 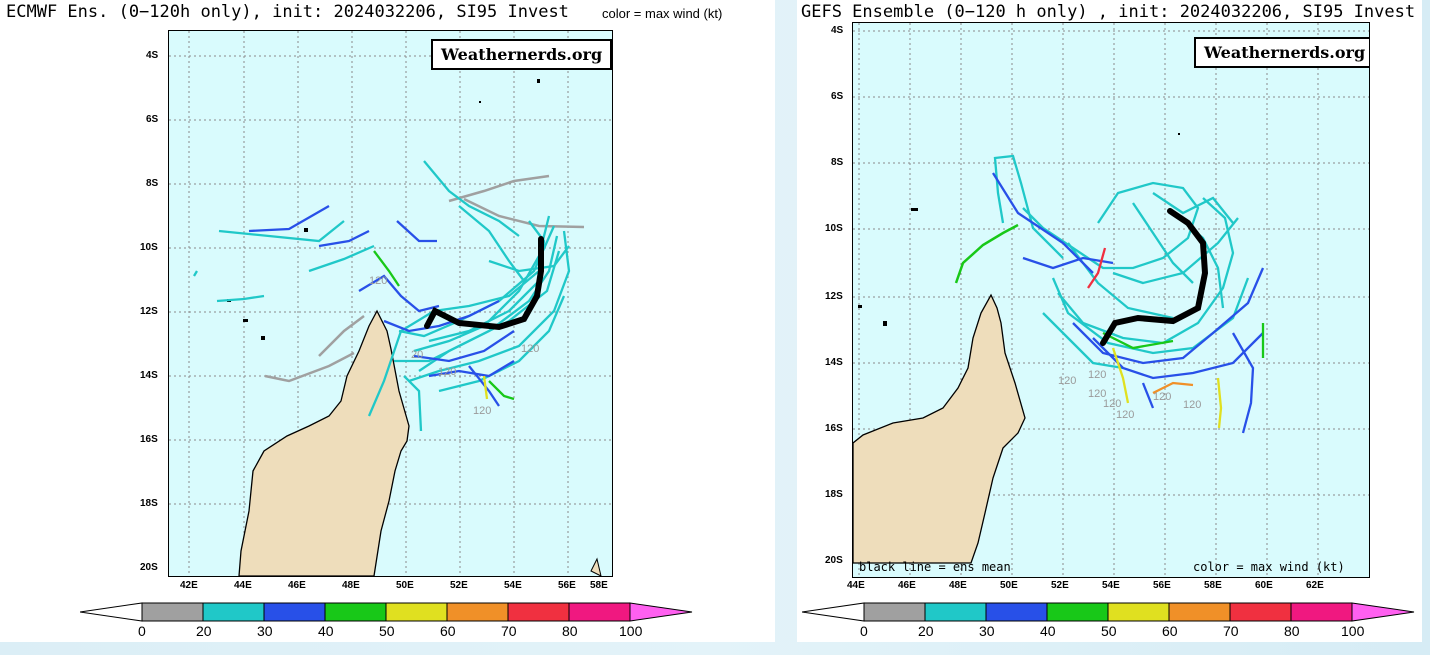 What do you see at coordinates (484, 283) in the screenshot?
I see `ecmwf-mean-track` at bounding box center [484, 283].